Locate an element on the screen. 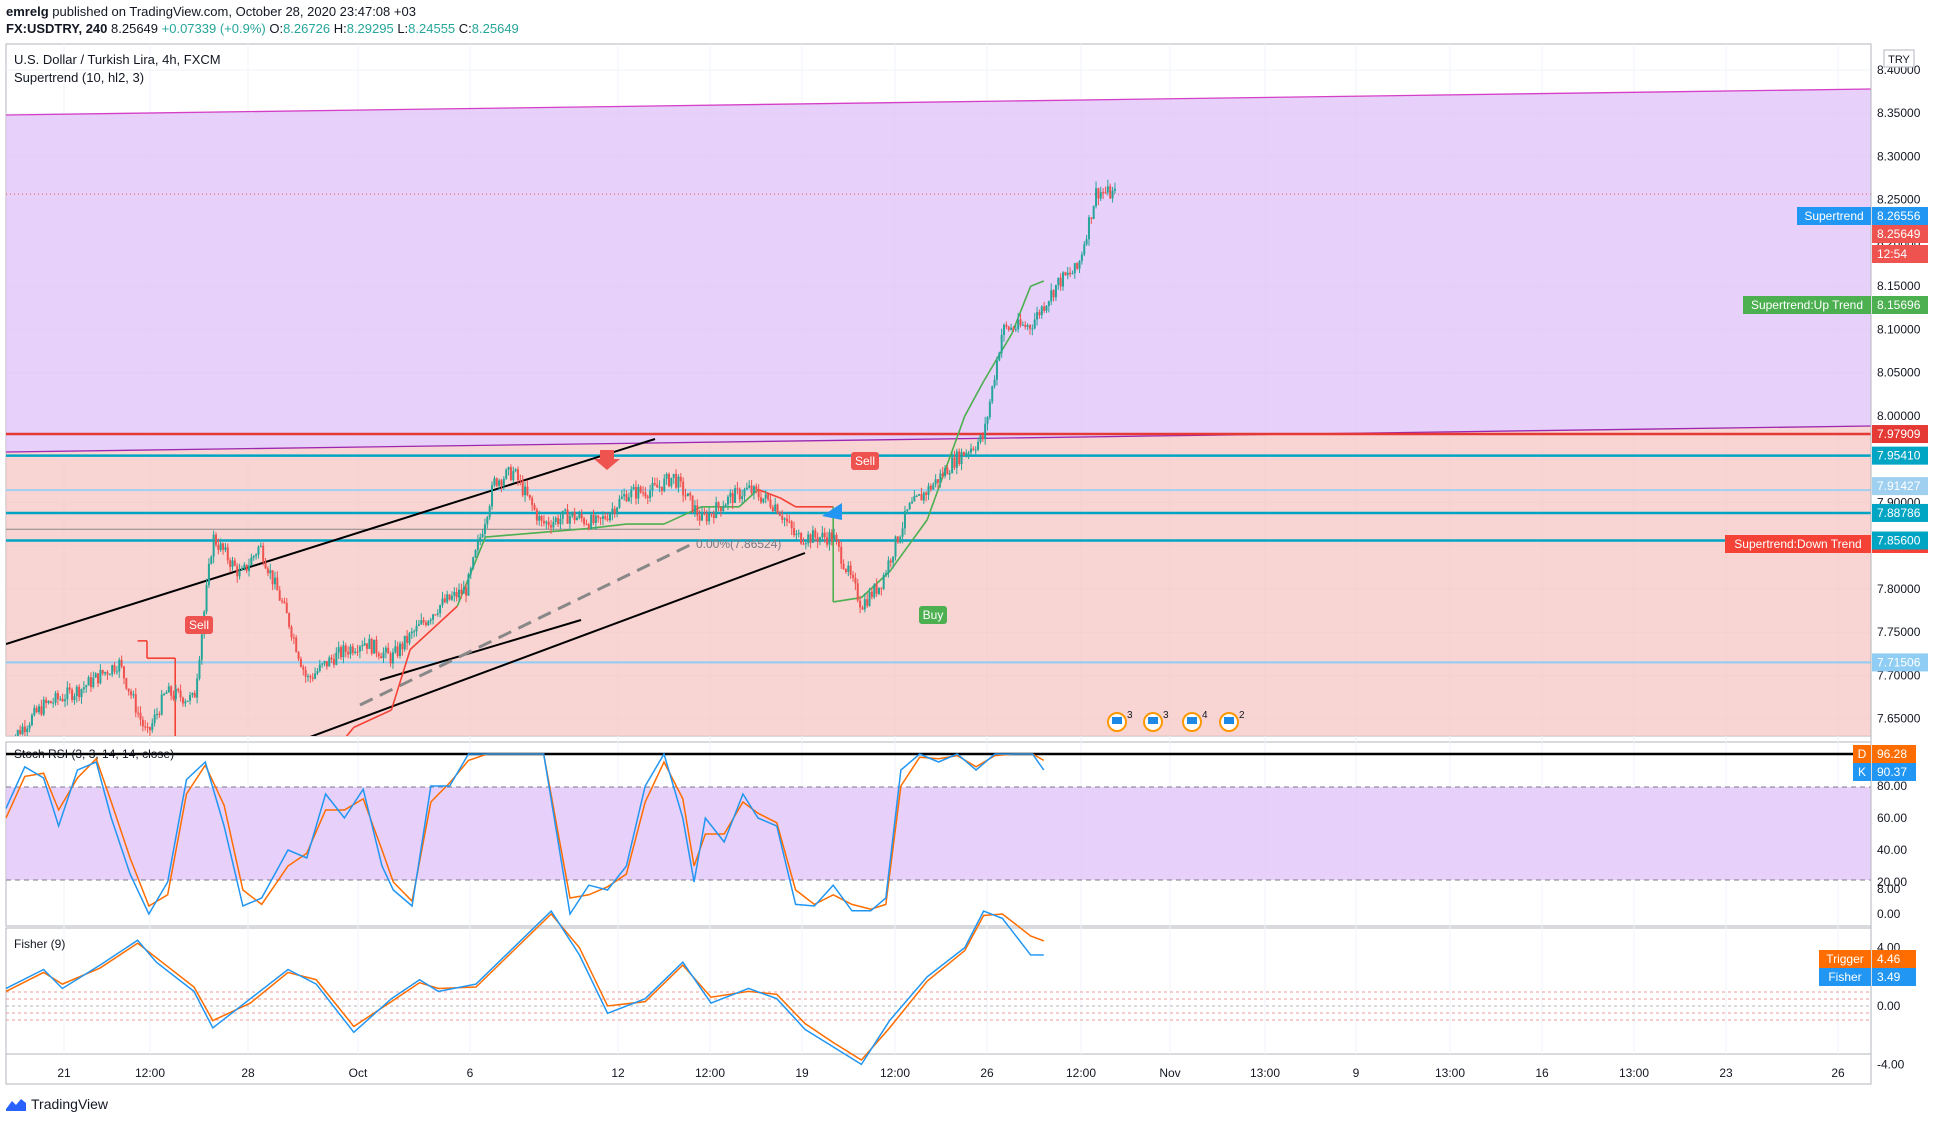  fisher-value-tag: Fisher 3.49 is located at coordinates (1867, 977).